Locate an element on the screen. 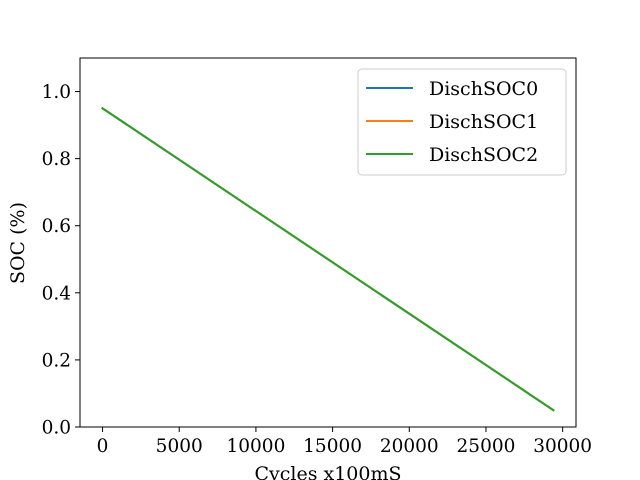 This screenshot has height=480, width=640. y-tick-label: 0.2 is located at coordinates (56, 360).